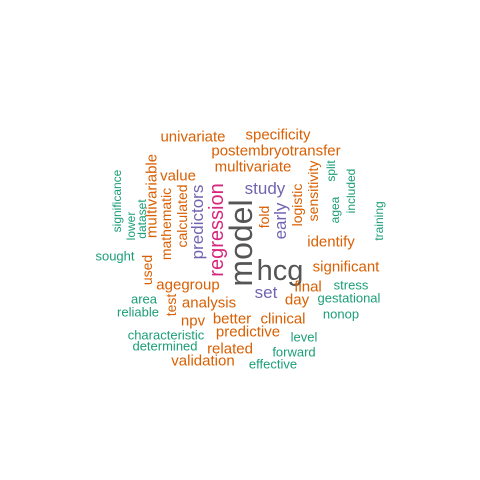 This screenshot has height=480, width=480. Describe the element at coordinates (308, 286) in the screenshot. I see `word-final: final` at that location.